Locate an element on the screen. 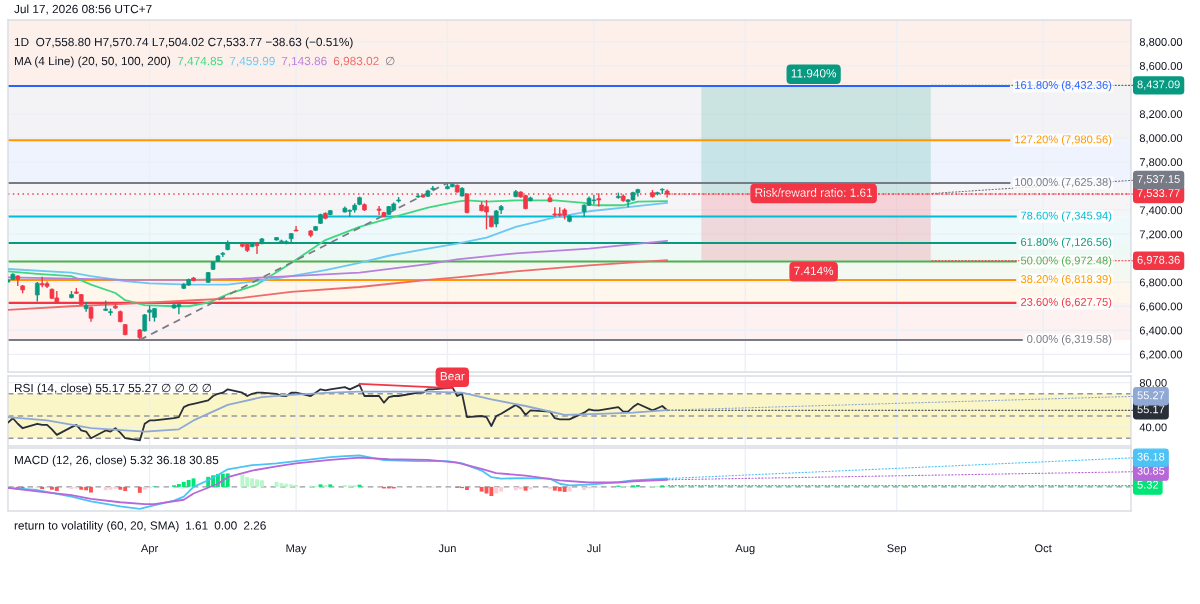  text: 6,983.02 is located at coordinates (356, 61).